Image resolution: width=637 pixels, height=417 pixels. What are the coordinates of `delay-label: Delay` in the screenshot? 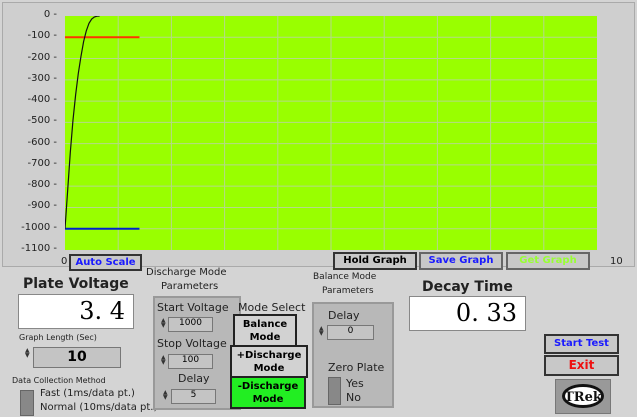 It's located at (194, 378).